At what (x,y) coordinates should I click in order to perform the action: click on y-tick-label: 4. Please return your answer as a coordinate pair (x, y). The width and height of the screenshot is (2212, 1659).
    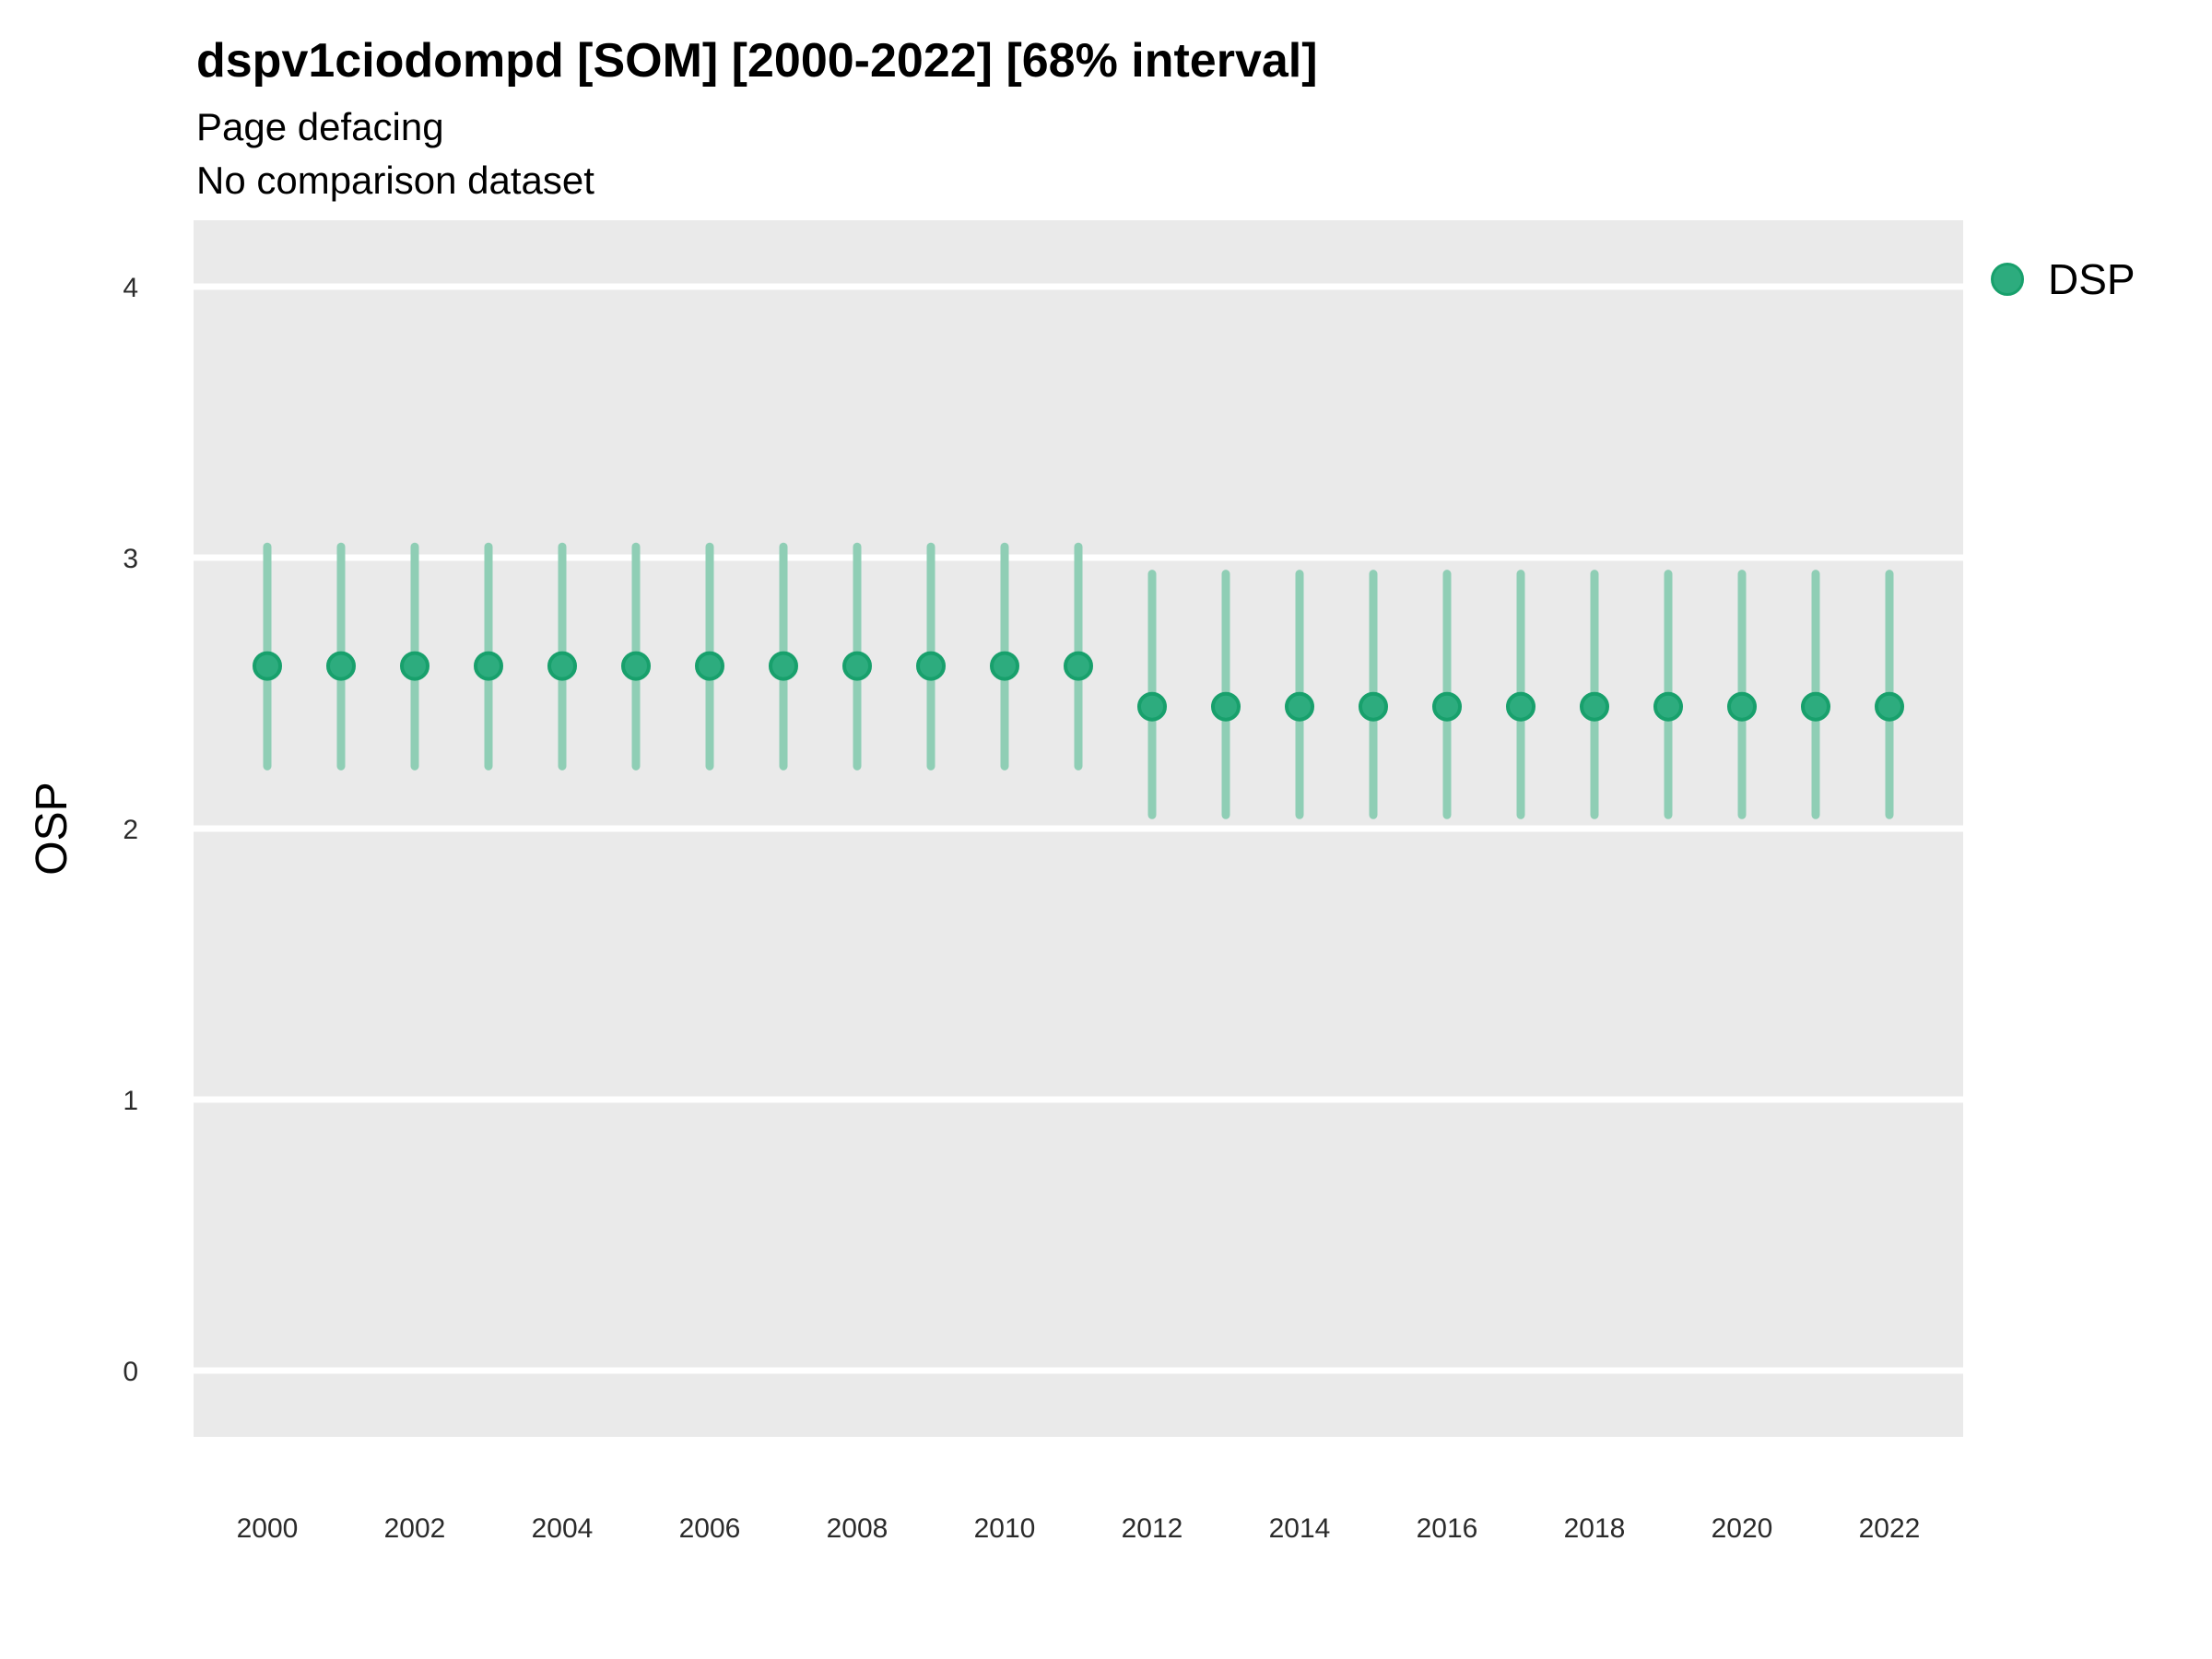
    Looking at the image, I should click on (130, 288).